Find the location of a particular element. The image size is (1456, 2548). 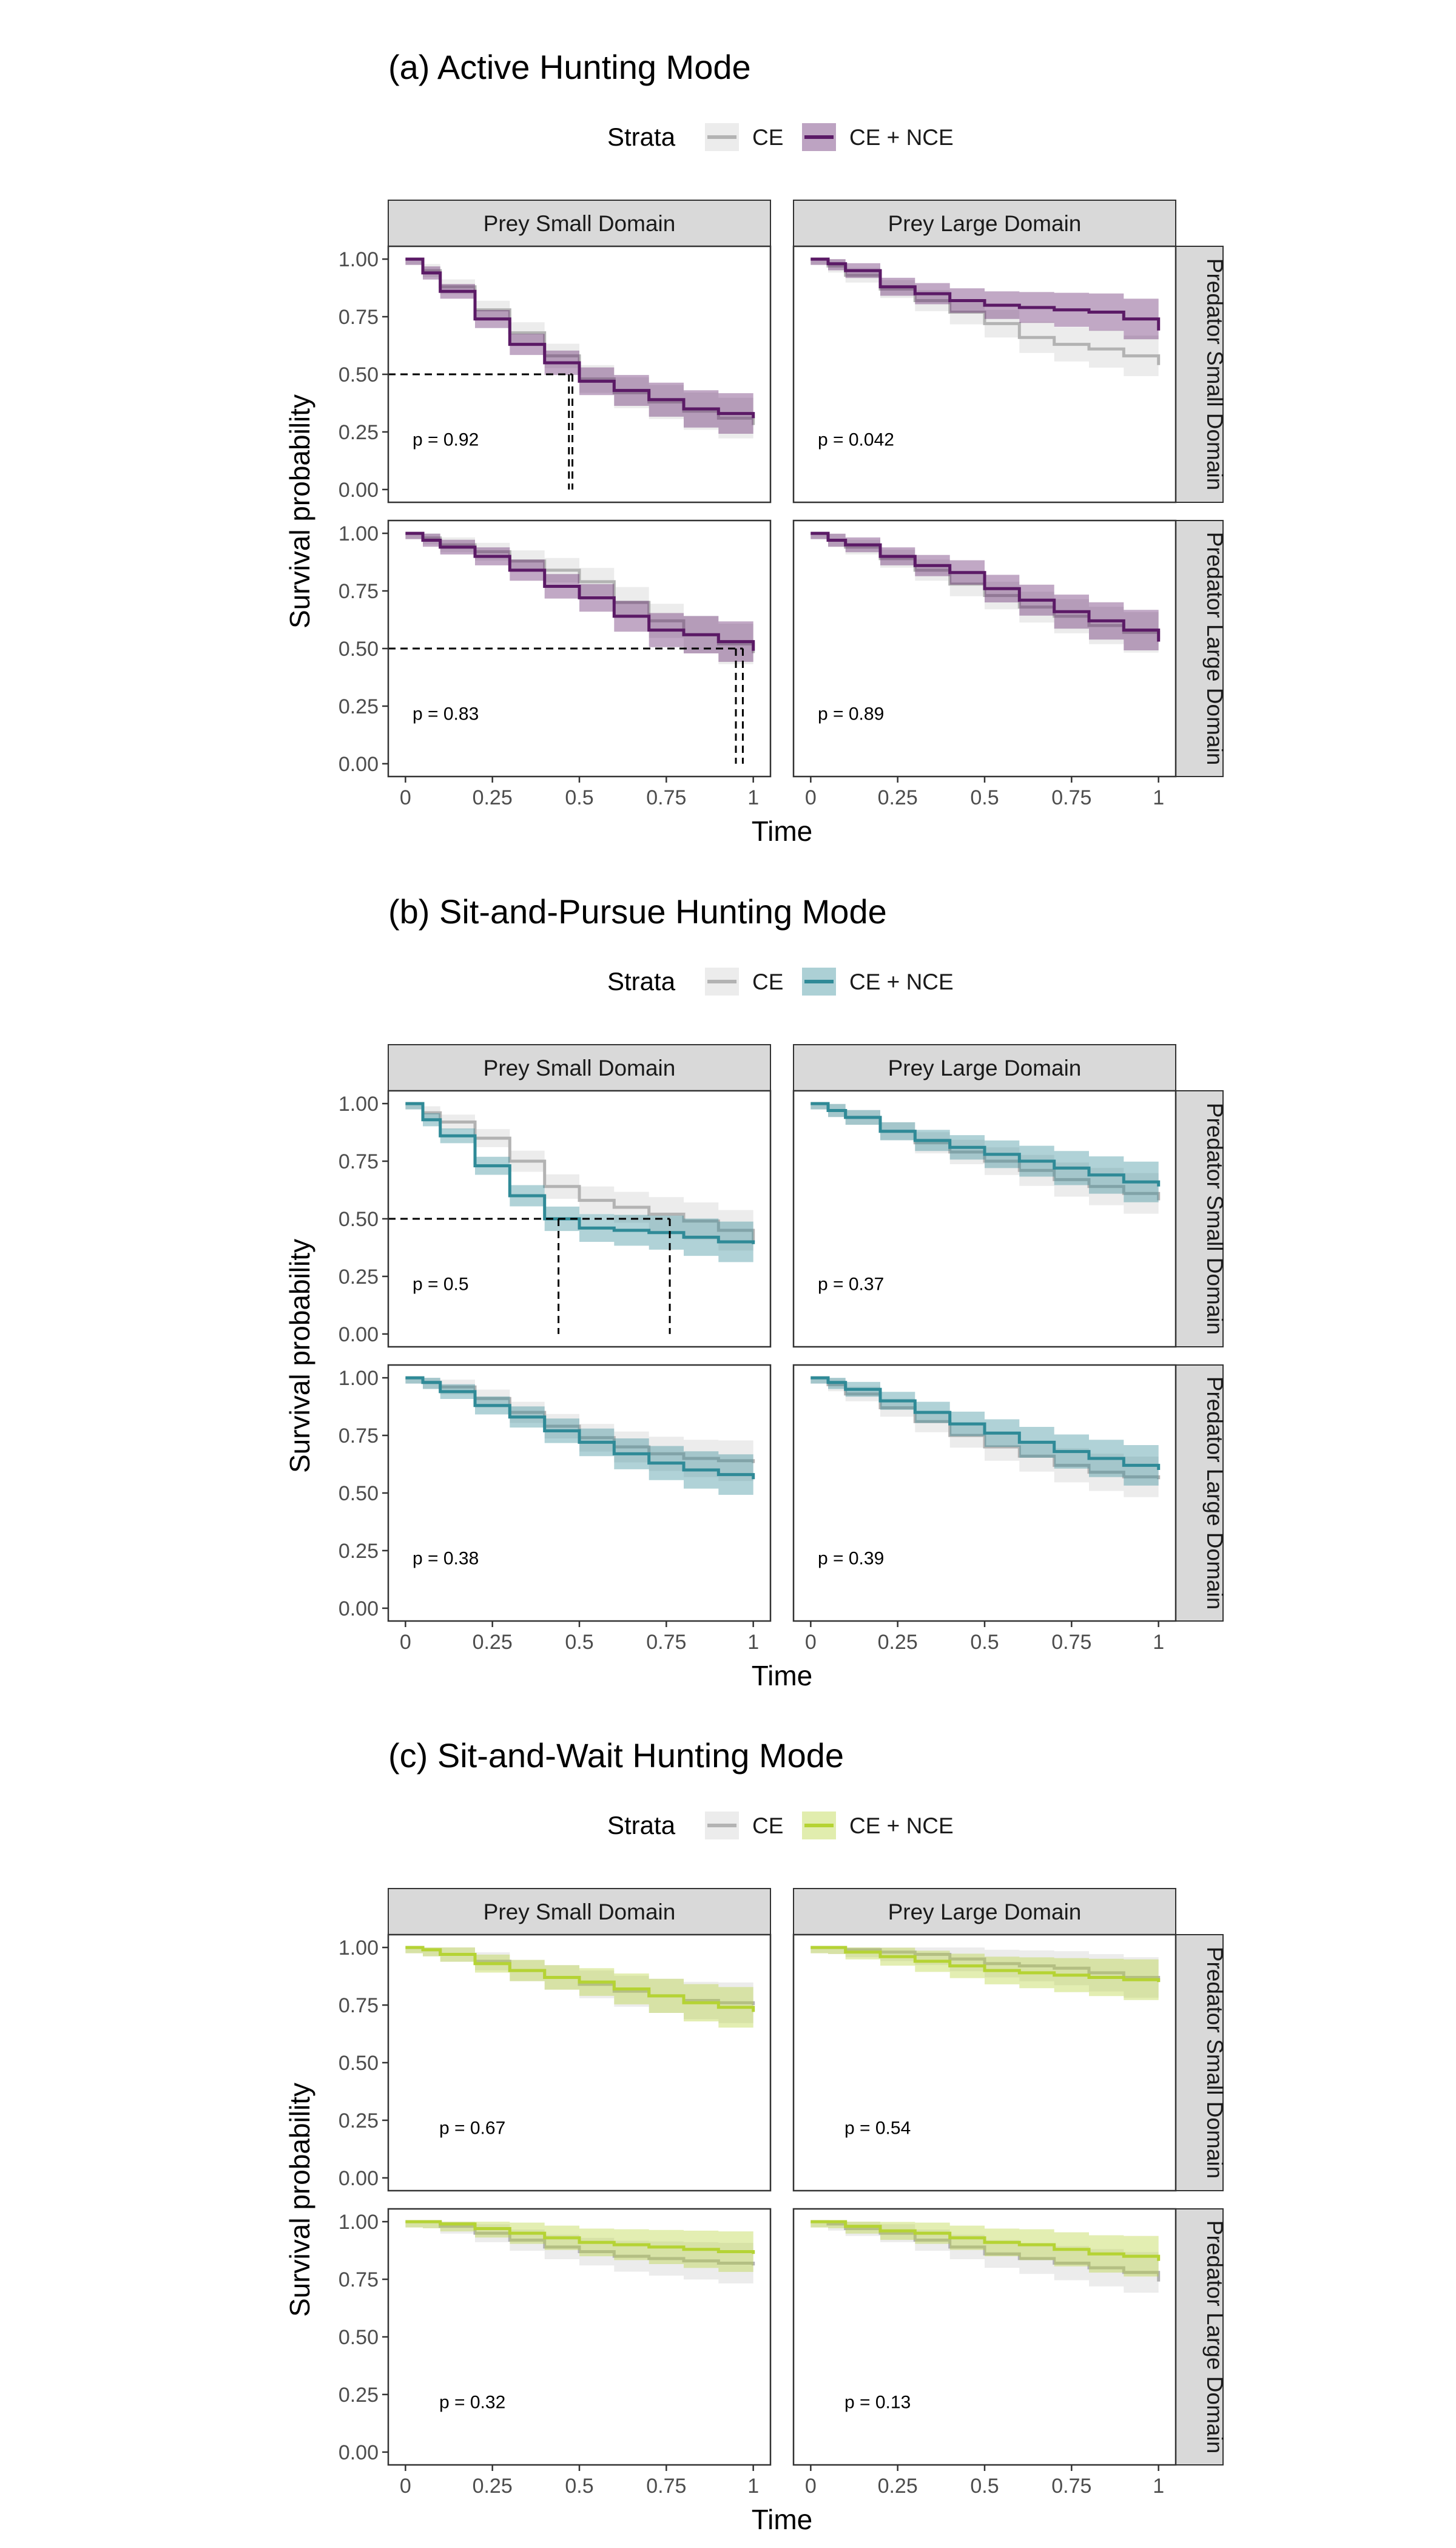

chart-title: (a) Active Hunting Mode is located at coordinates (569, 67).